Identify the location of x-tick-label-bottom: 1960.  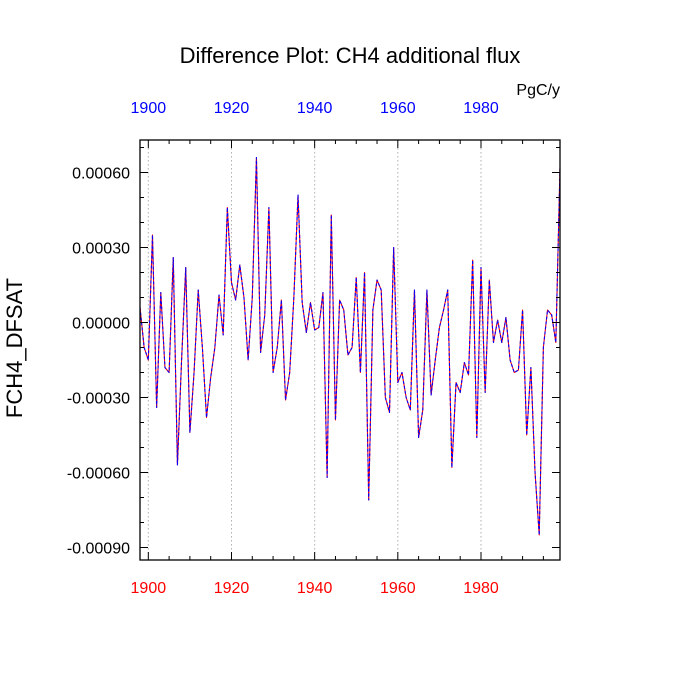
(398, 588).